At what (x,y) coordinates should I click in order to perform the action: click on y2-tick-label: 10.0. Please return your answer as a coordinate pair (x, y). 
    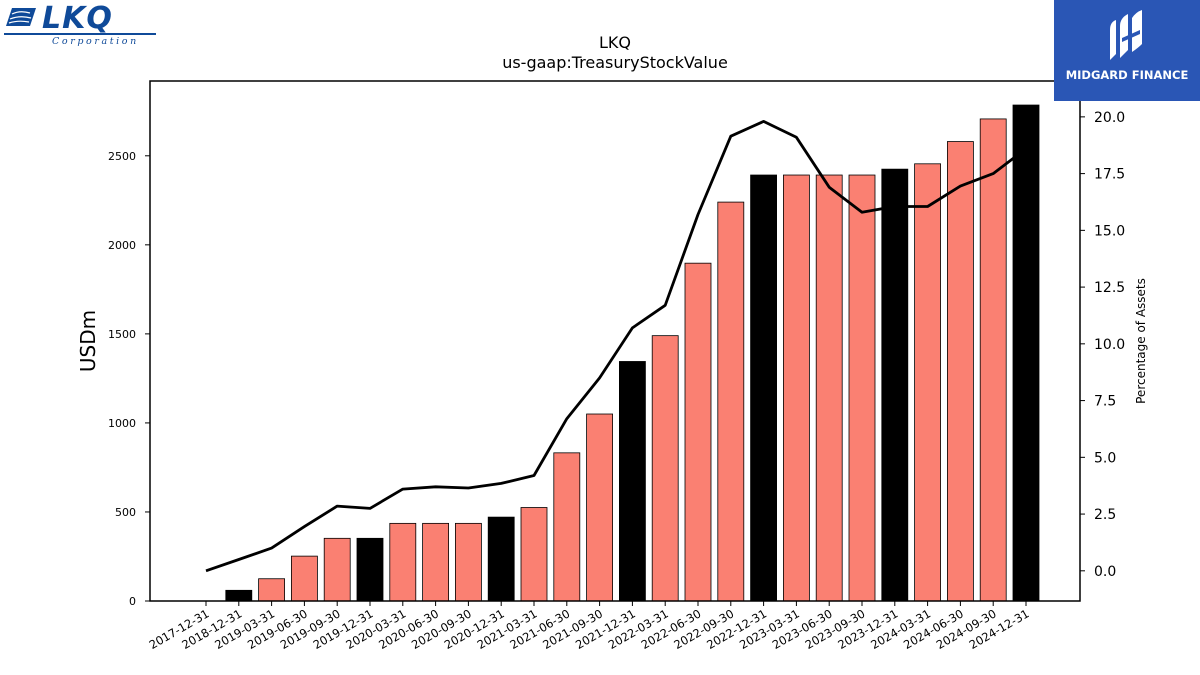
    Looking at the image, I should click on (1109, 345).